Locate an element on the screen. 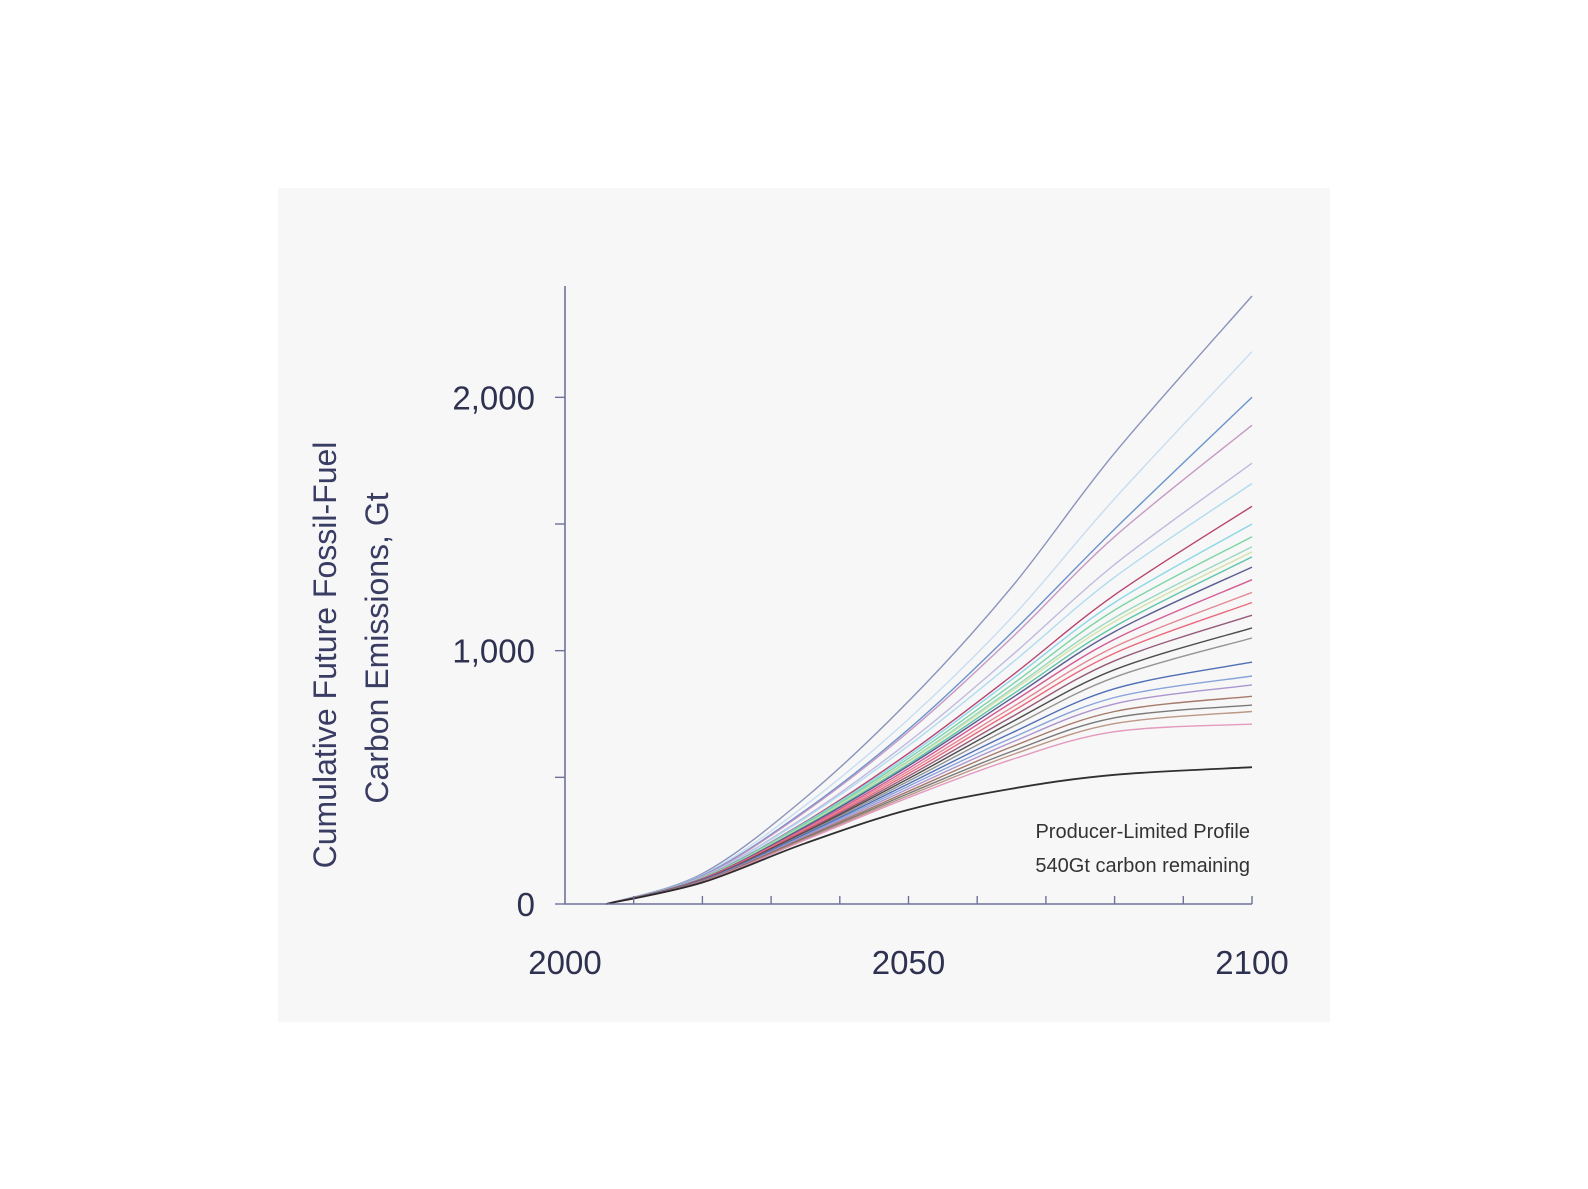 This screenshot has width=1588, height=1189. annotation-line-1: Producer-Limited Profile is located at coordinates (1142, 832).